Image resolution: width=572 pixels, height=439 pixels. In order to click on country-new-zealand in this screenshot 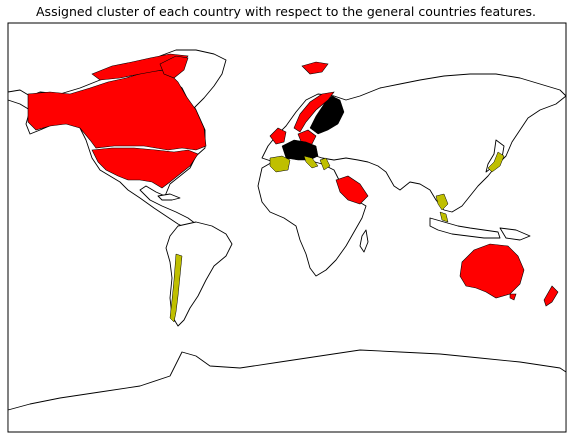, I will do `click(551, 296)`.